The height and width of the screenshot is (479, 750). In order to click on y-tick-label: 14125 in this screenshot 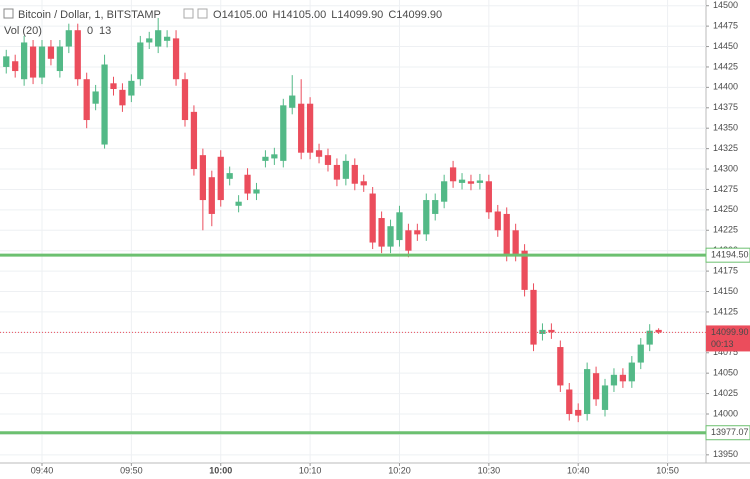, I will do `click(725, 311)`.